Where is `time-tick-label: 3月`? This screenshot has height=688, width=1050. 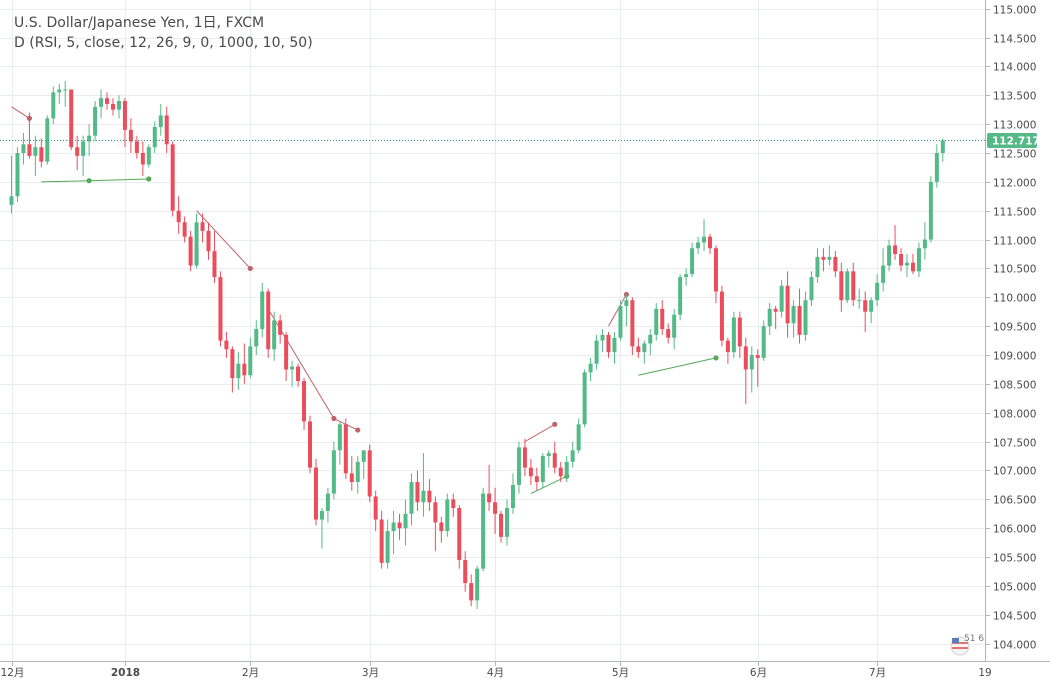 time-tick-label: 3月 is located at coordinates (370, 673).